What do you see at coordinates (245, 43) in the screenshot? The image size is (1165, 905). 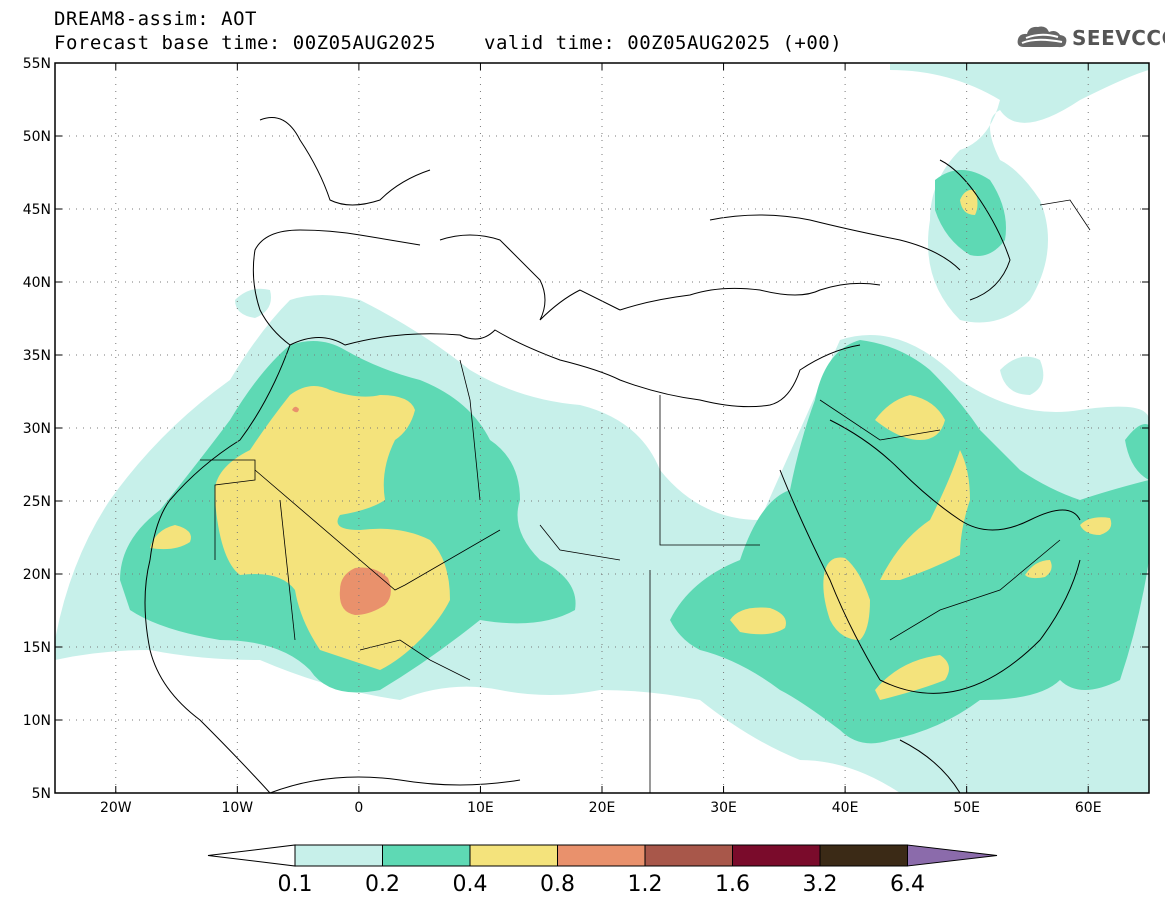 I see `forecast-base-time: Forecast base time: 00Z05AUG2025` at bounding box center [245, 43].